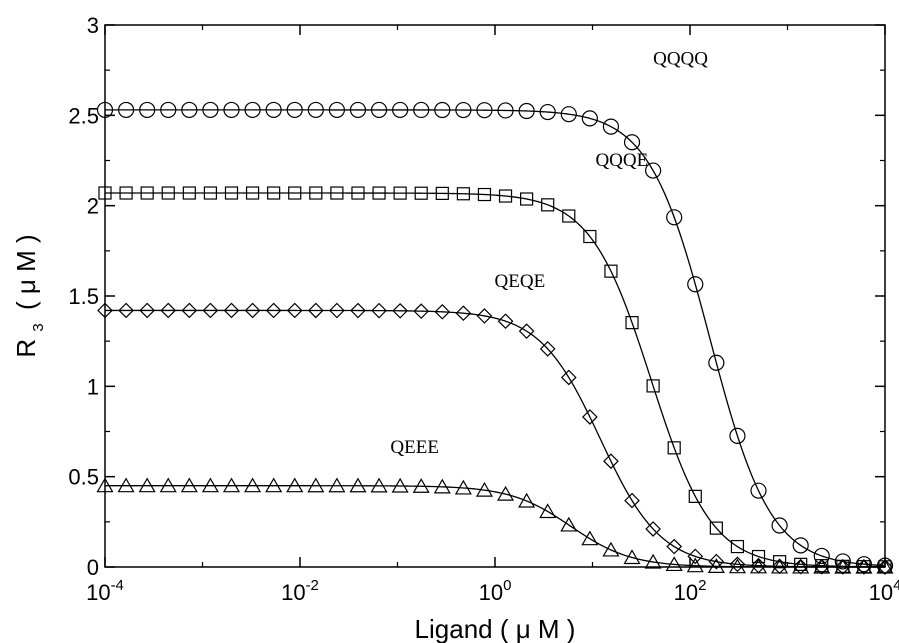 The width and height of the screenshot is (899, 643). What do you see at coordinates (520, 281) in the screenshot?
I see `series-label-QEQE: QEQE` at bounding box center [520, 281].